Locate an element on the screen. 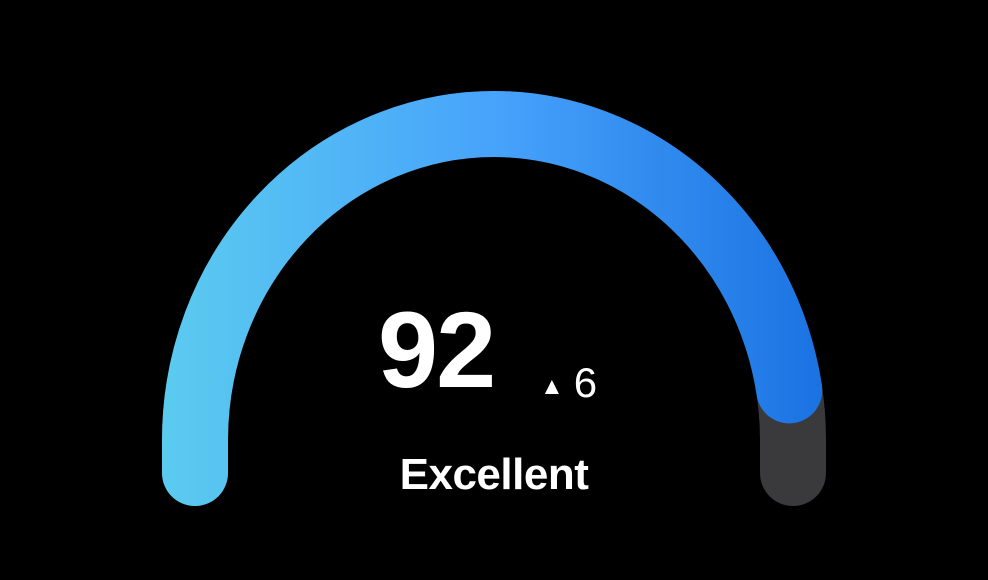  triangle-up-icon: ▲ is located at coordinates (552, 386).